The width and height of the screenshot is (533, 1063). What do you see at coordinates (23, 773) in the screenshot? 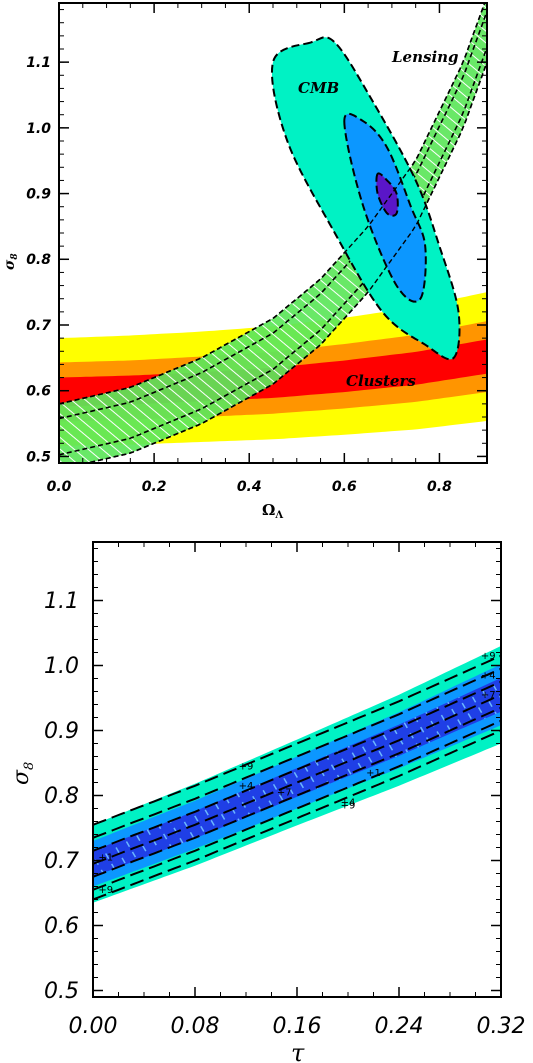
I see `y-axis-label-bottom: σ8` at bounding box center [23, 773].